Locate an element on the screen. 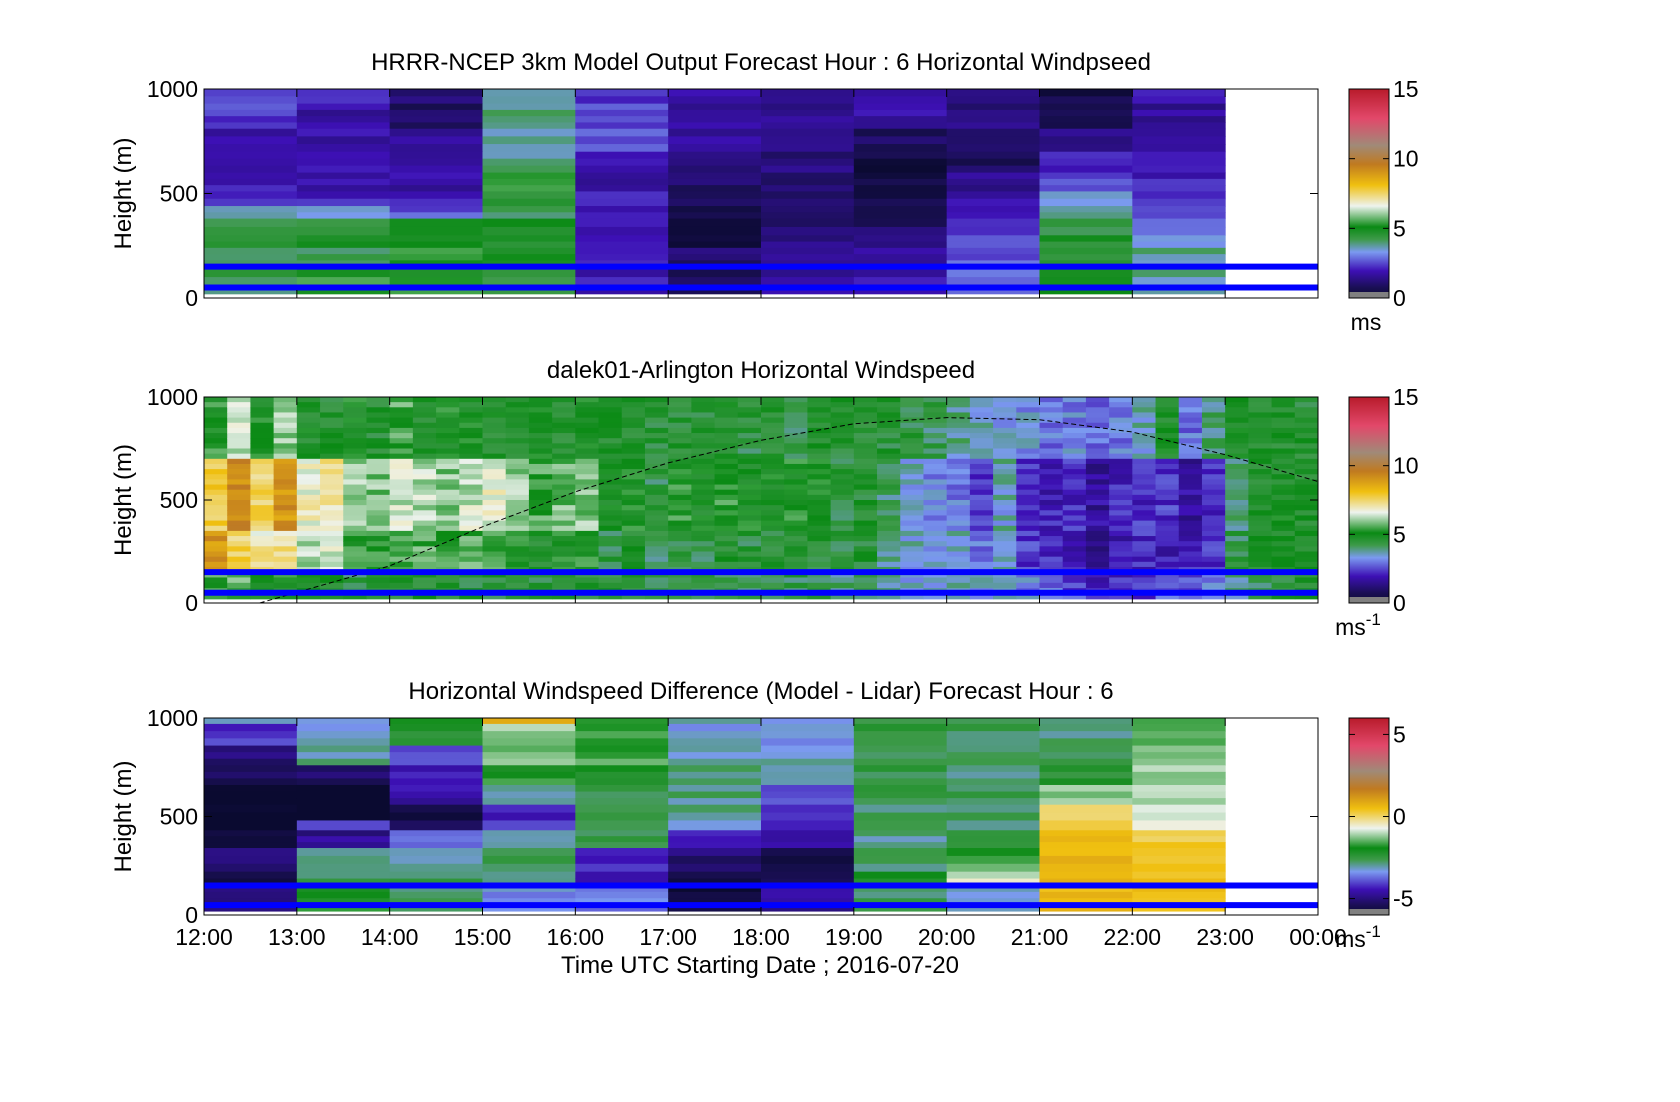 This screenshot has height=1102, width=1680. colorbar-unit: ms is located at coordinates (1366, 322).